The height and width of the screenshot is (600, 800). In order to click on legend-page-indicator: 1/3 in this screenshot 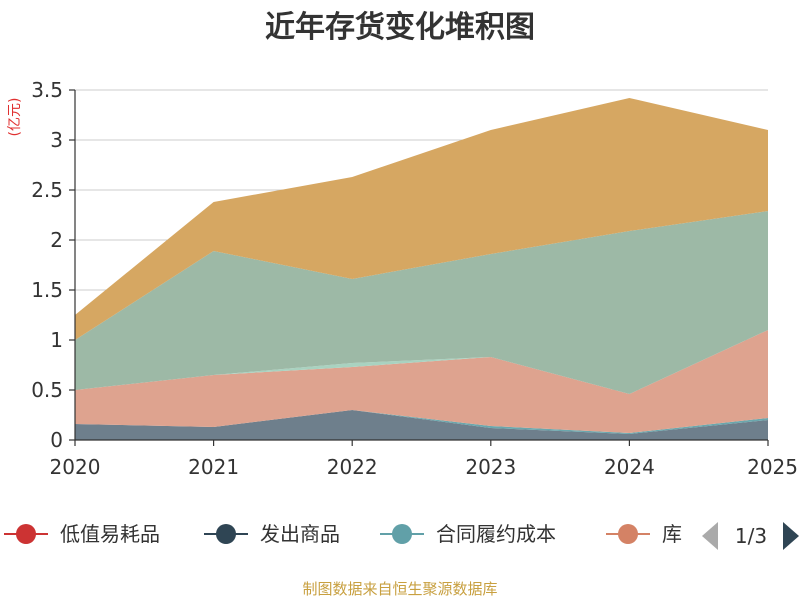, I will do `click(751, 536)`.